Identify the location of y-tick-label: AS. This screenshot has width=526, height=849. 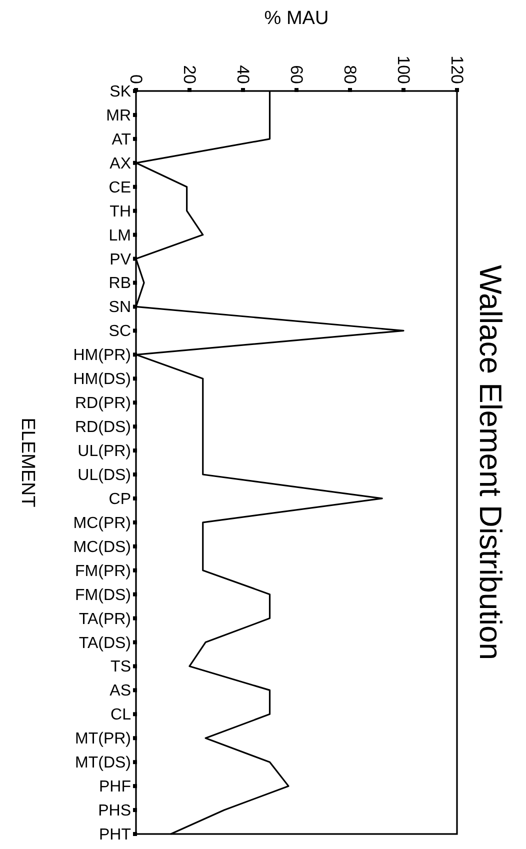
(120, 691).